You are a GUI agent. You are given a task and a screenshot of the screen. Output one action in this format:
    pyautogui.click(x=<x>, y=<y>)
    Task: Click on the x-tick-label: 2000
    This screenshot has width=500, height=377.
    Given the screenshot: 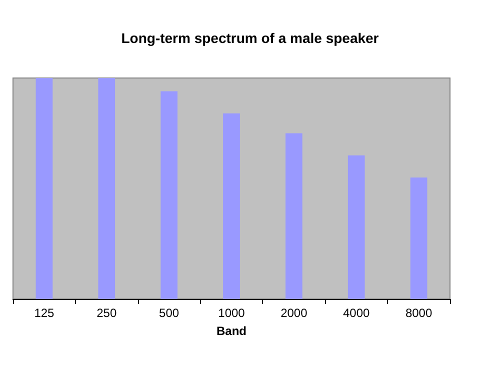 What is the action you would take?
    pyautogui.click(x=294, y=313)
    